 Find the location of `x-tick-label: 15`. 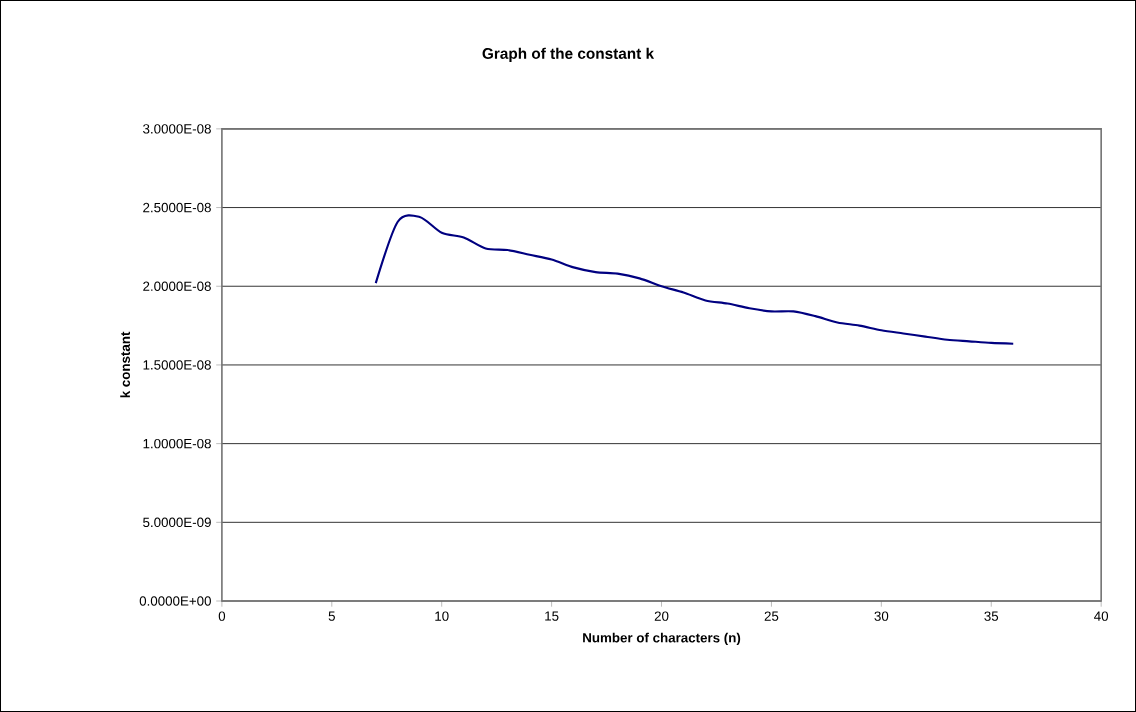

x-tick-label: 15 is located at coordinates (552, 616).